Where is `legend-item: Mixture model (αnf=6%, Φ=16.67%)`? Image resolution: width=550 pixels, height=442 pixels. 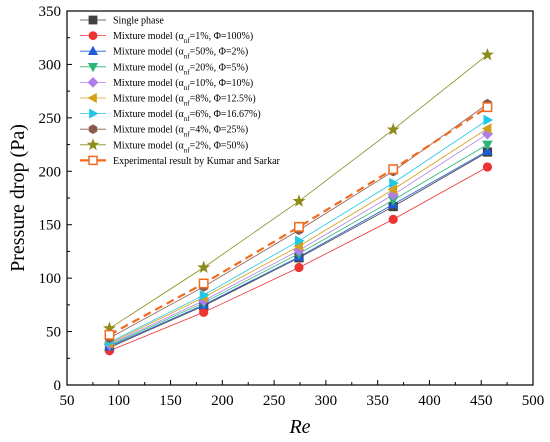 legend-item: Mixture model (αnf=6%, Φ=16.67%) is located at coordinates (170, 115).